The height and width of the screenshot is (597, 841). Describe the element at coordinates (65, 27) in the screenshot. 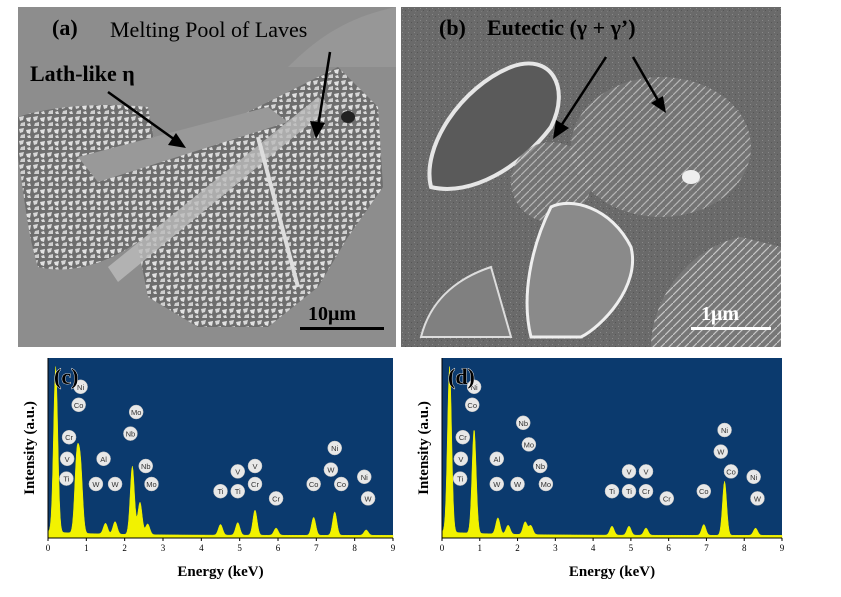

I see `panel-label-a: (a)` at that location.